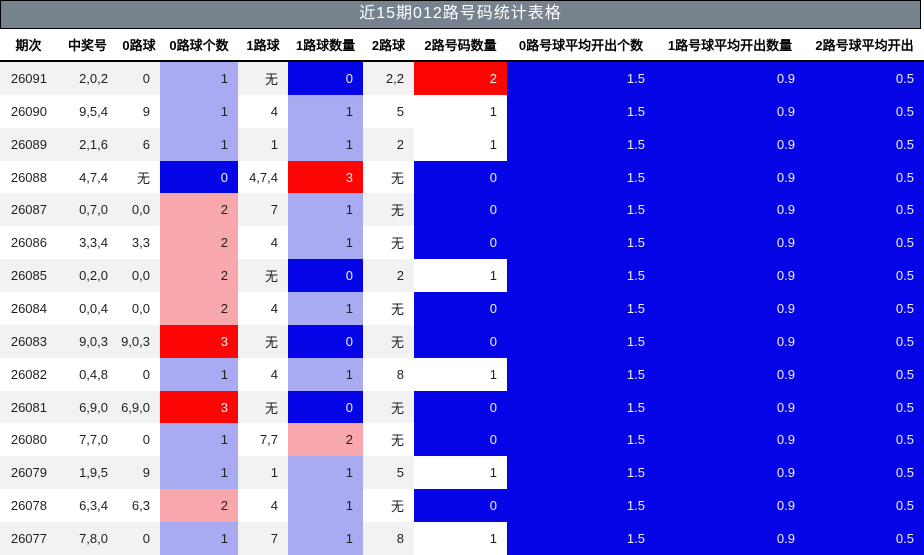 Image resolution: width=924 pixels, height=555 pixels. What do you see at coordinates (864, 45) in the screenshot?
I see `column-header: 2路号球平均开出` at bounding box center [864, 45].